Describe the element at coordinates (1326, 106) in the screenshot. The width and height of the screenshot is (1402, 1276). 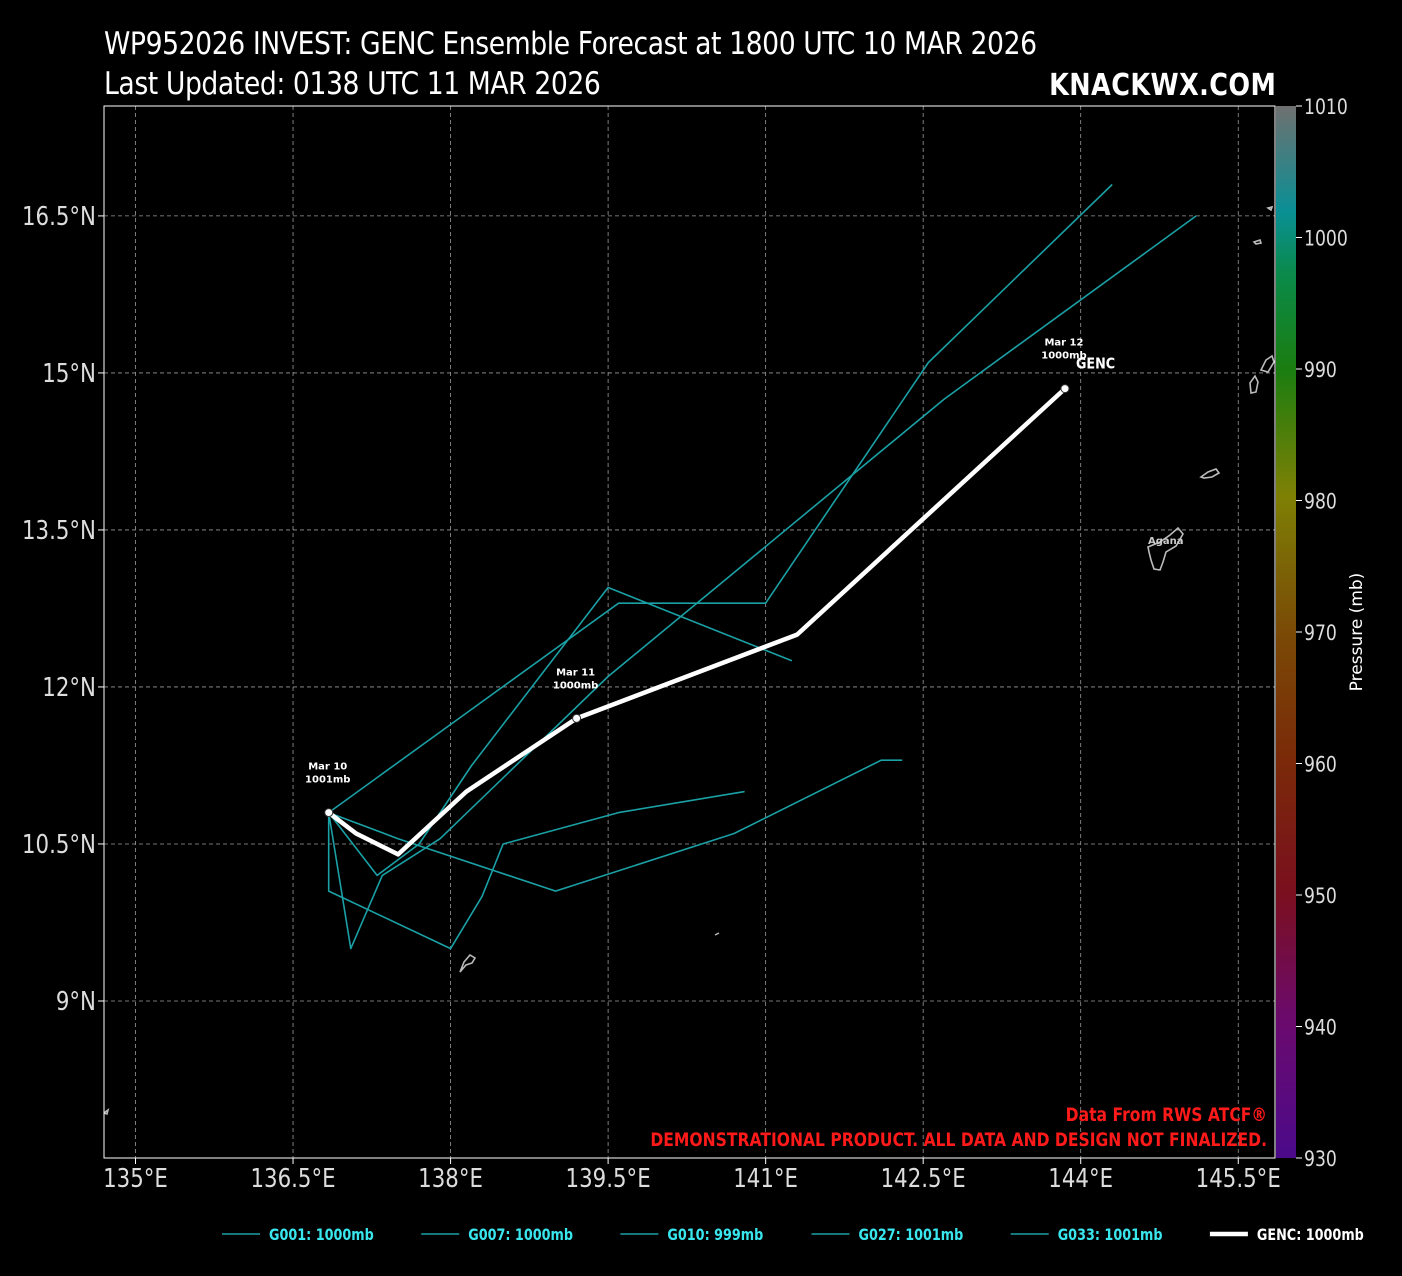
I see `colorbar-tick-label: 1010` at that location.